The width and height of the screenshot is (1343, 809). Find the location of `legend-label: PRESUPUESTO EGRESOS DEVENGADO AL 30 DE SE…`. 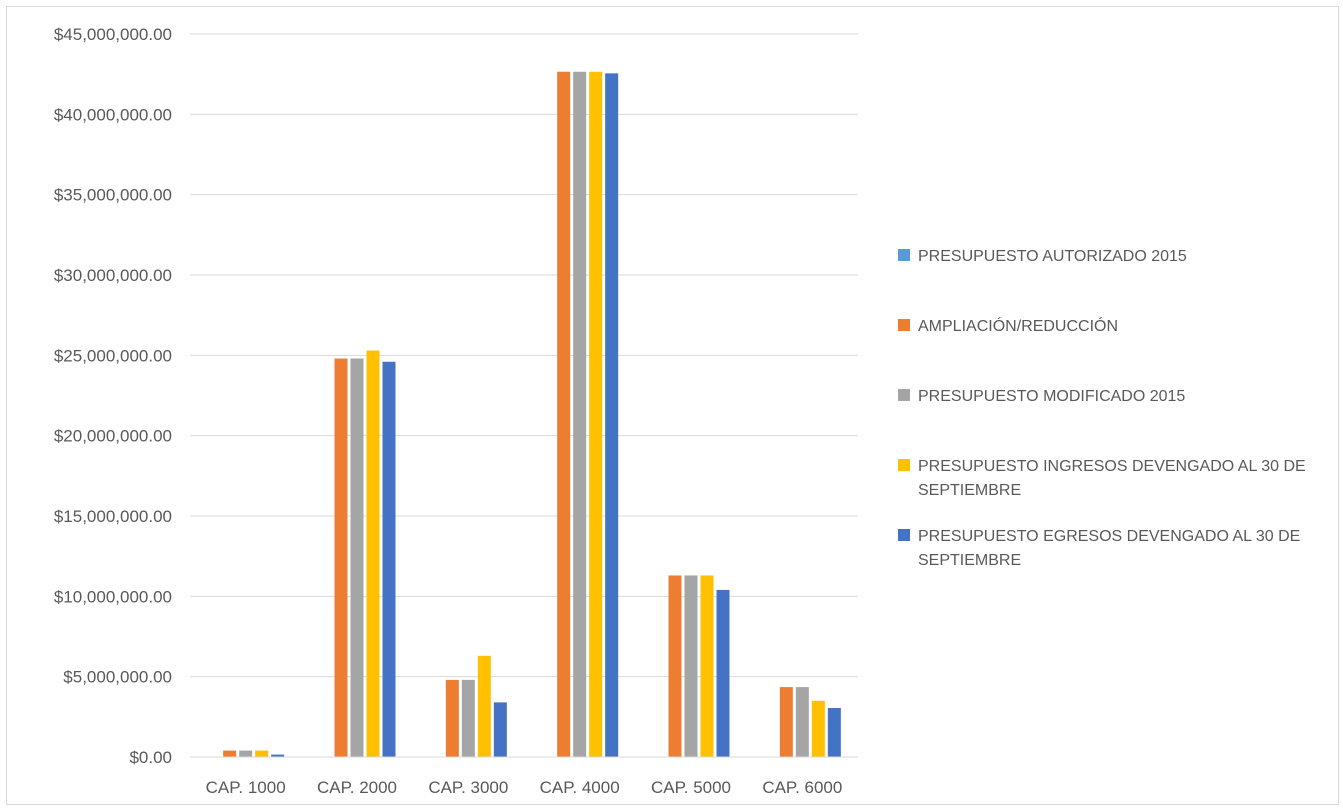

legend-label: PRESUPUESTO EGRESOS DEVENGADO AL 30 DE SE… is located at coordinates (1109, 548).